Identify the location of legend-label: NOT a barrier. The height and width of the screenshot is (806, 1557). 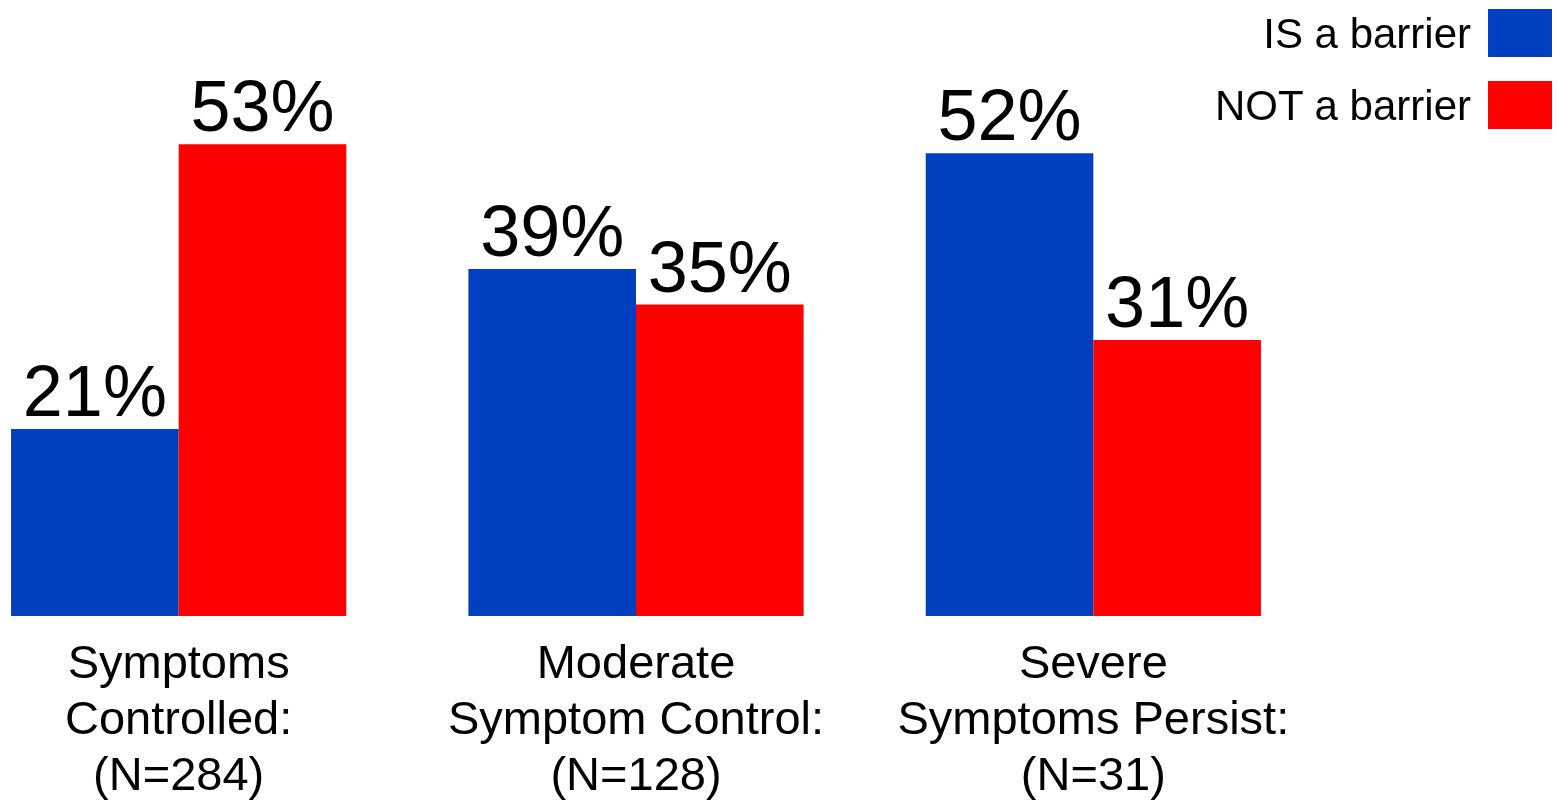
(1343, 105).